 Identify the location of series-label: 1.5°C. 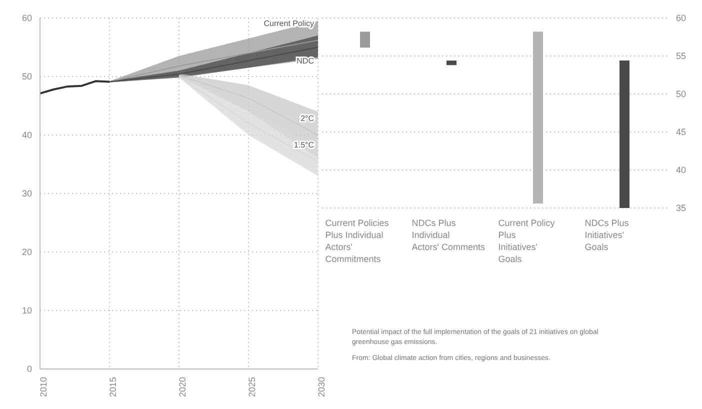
(304, 145).